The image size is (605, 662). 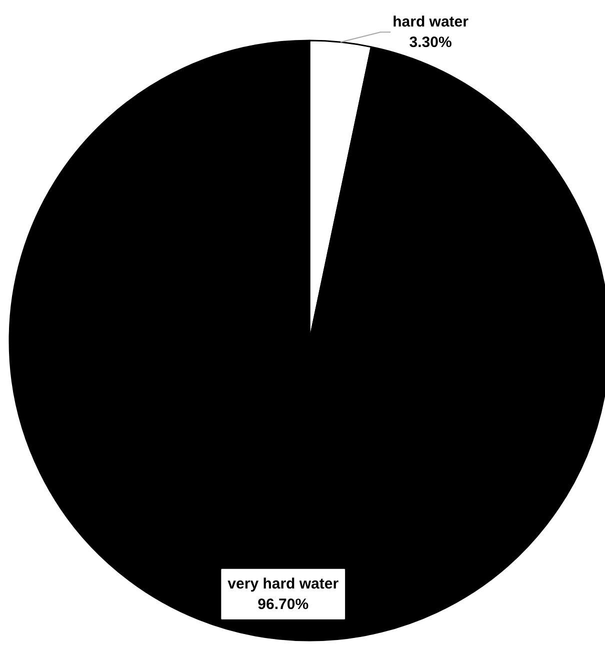 What do you see at coordinates (430, 21) in the screenshot?
I see `slice-label: hard water` at bounding box center [430, 21].